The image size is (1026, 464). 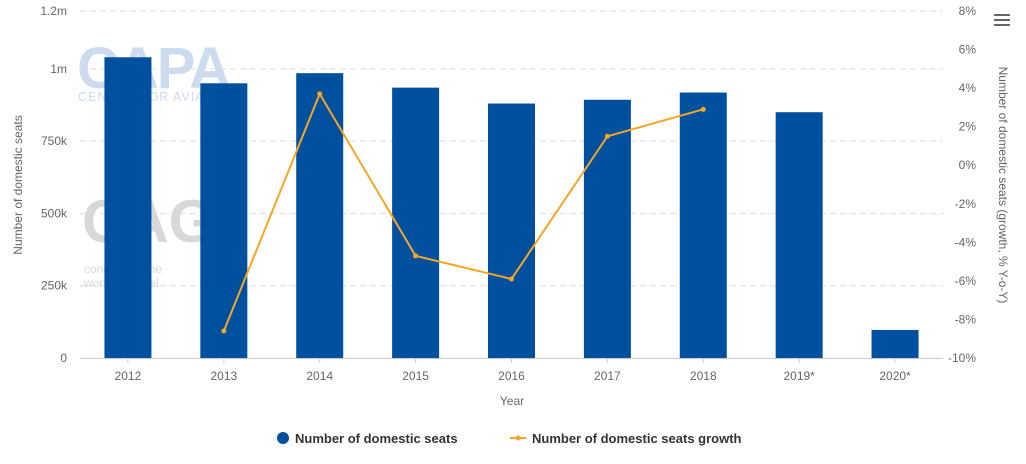 I want to click on y2-tick-label: -10%, so click(x=962, y=358).